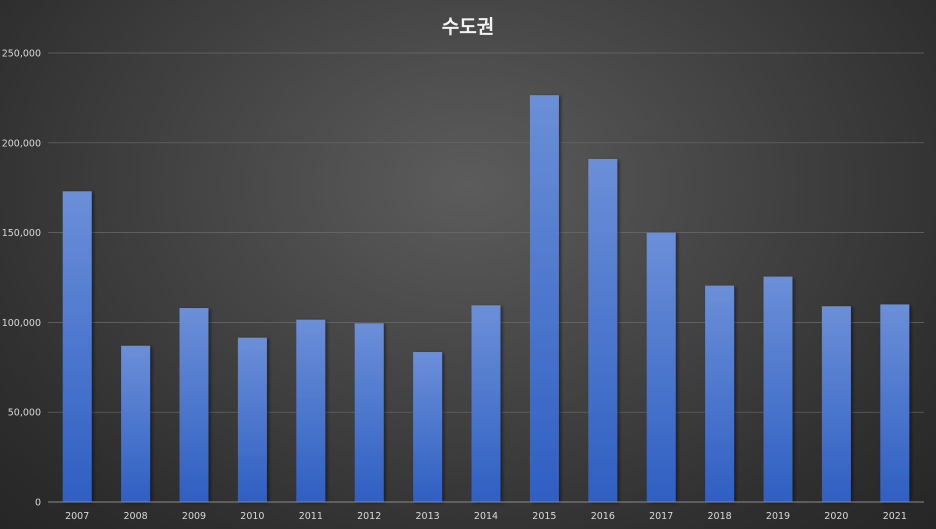 This screenshot has width=936, height=529. Describe the element at coordinates (194, 516) in the screenshot. I see `x-tick-label: 2009` at that location.